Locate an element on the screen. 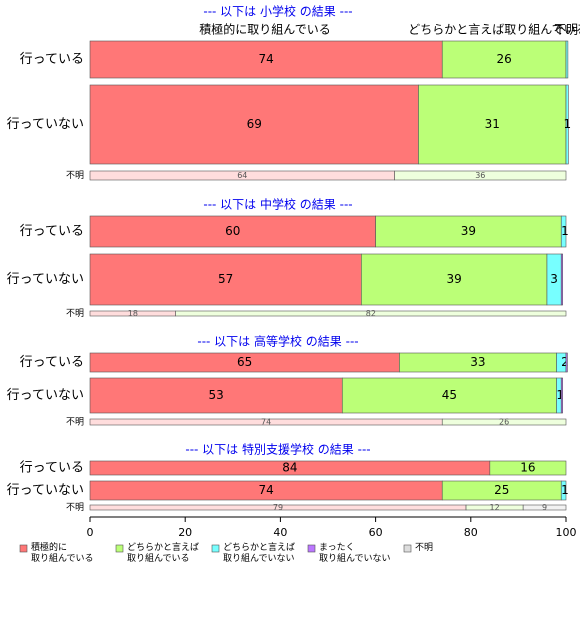  x-tick-label: 100 is located at coordinates (566, 532).